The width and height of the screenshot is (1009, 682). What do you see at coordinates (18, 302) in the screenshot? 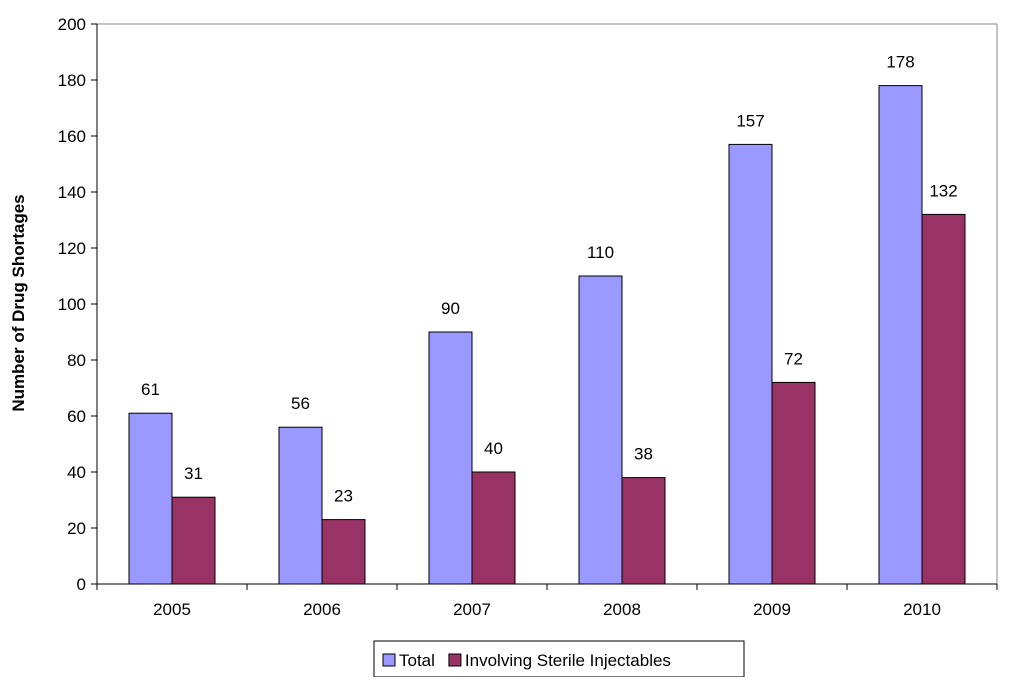
I see `y-axis-title: Number of Drug Shortages` at bounding box center [18, 302].